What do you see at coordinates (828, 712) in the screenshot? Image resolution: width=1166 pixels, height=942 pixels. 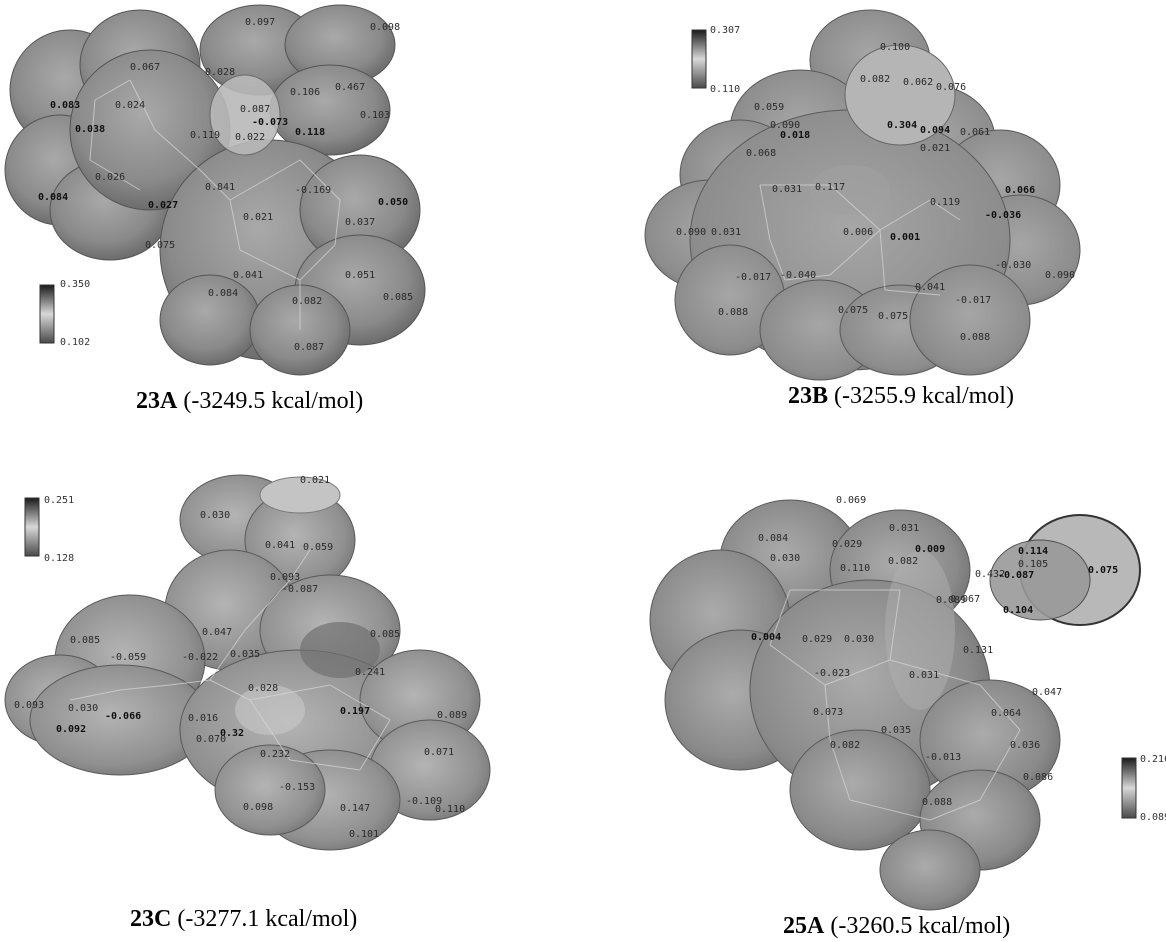 I see `atom-charge-label: 0.073` at bounding box center [828, 712].